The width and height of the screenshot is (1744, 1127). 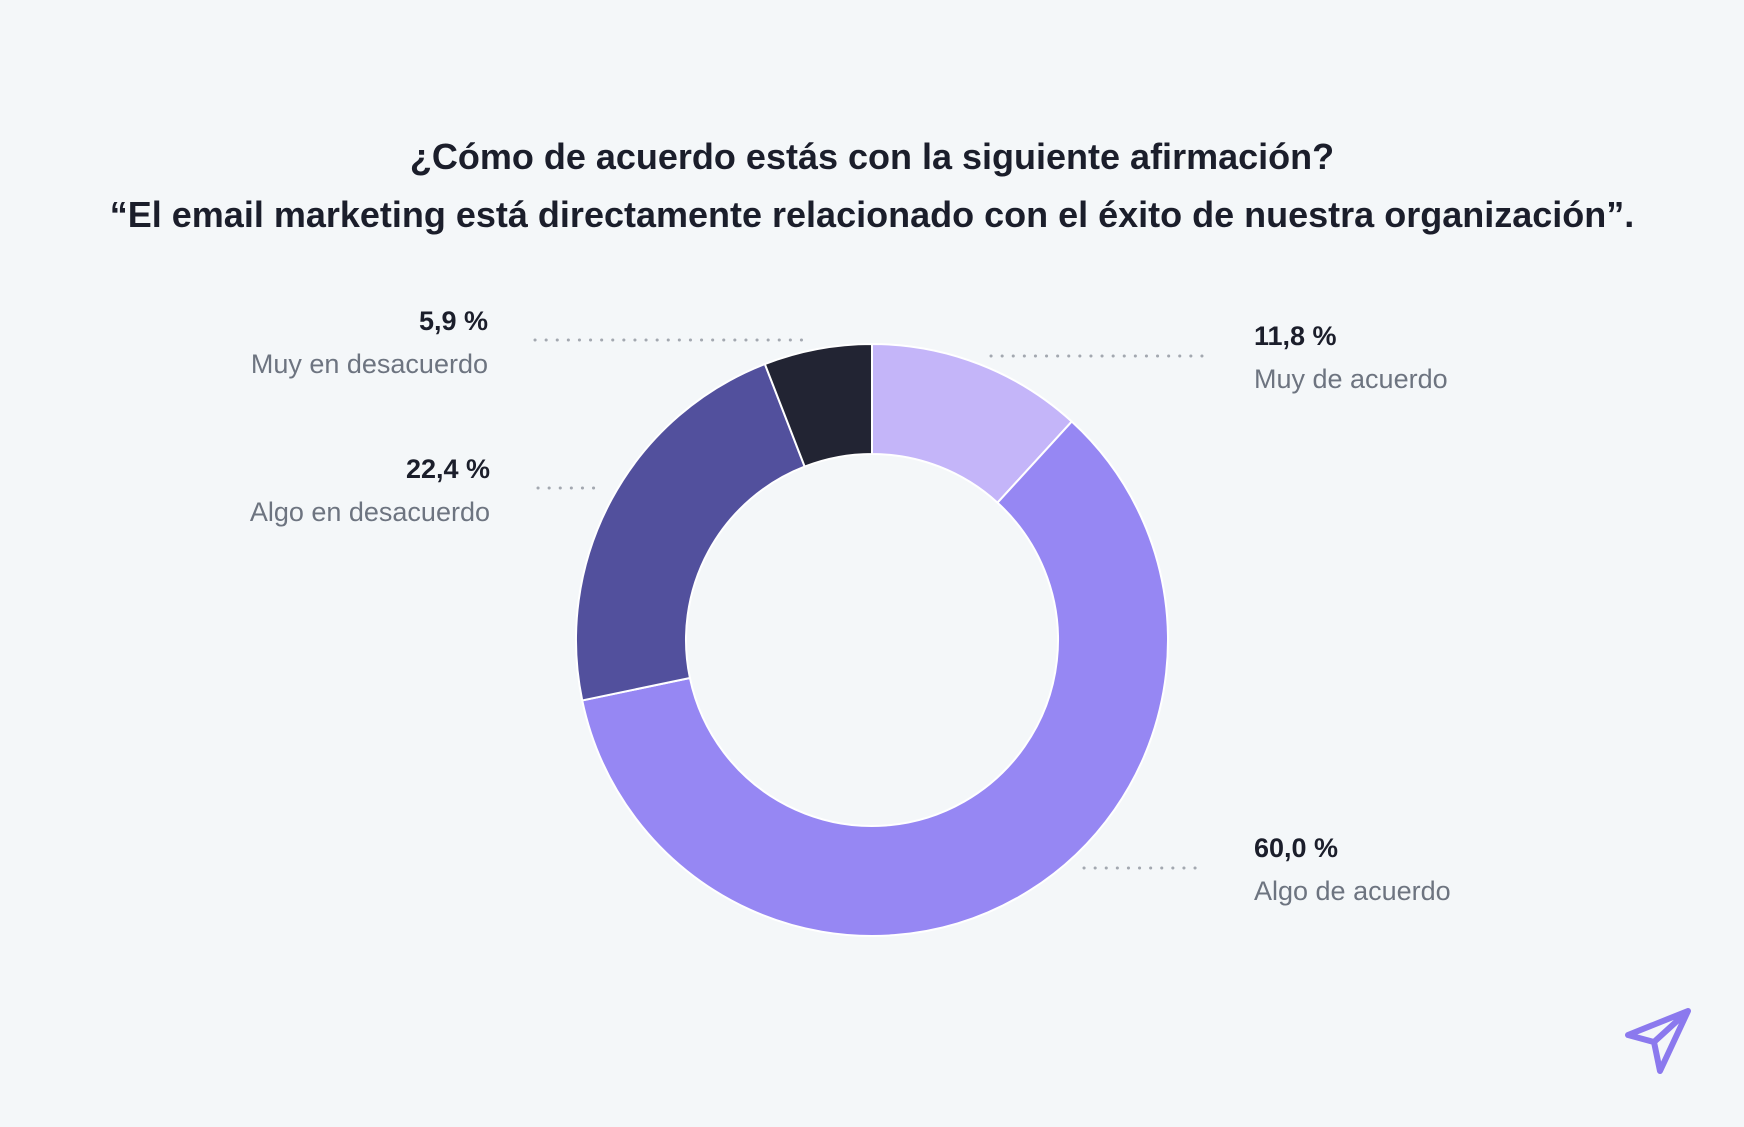 What do you see at coordinates (818, 405) in the screenshot?
I see `donut-slice-muy-en-desacuerdo` at bounding box center [818, 405].